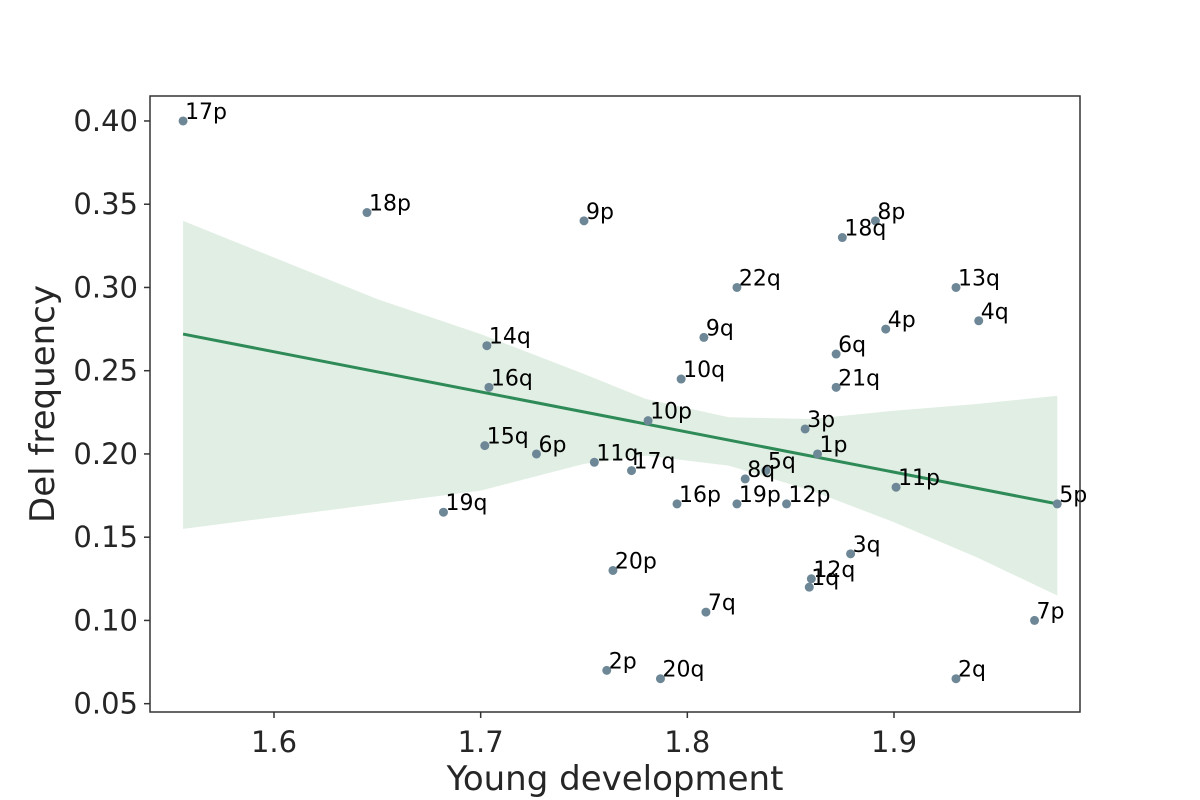  What do you see at coordinates (552, 445) in the screenshot?
I see `point-label: 6p` at bounding box center [552, 445].